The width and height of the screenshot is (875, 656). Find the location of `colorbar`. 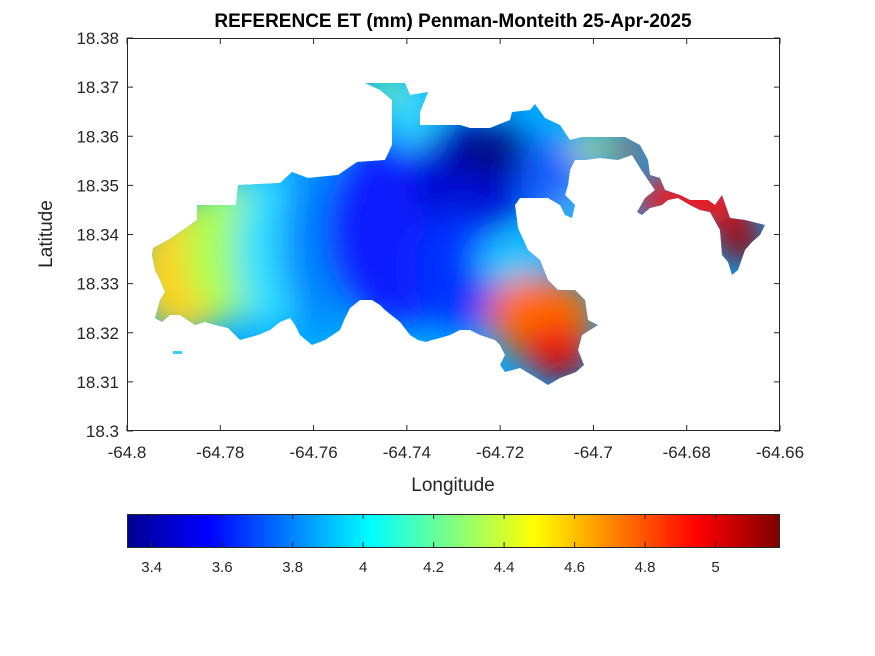

colorbar is located at coordinates (453, 530).